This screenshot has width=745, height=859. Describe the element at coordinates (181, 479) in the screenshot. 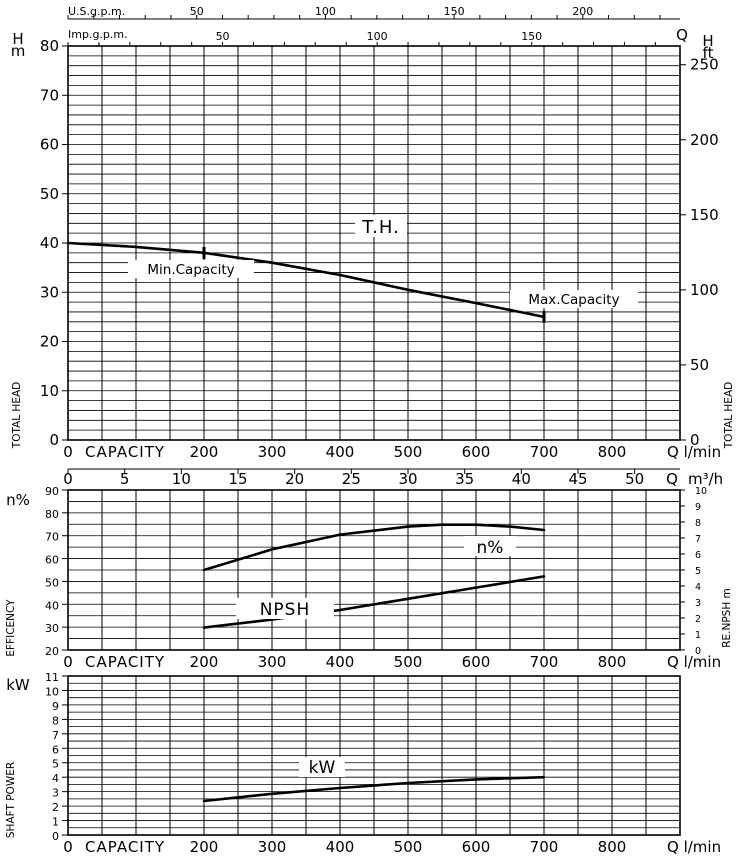

I see `m3h-tick-label: 10` at that location.